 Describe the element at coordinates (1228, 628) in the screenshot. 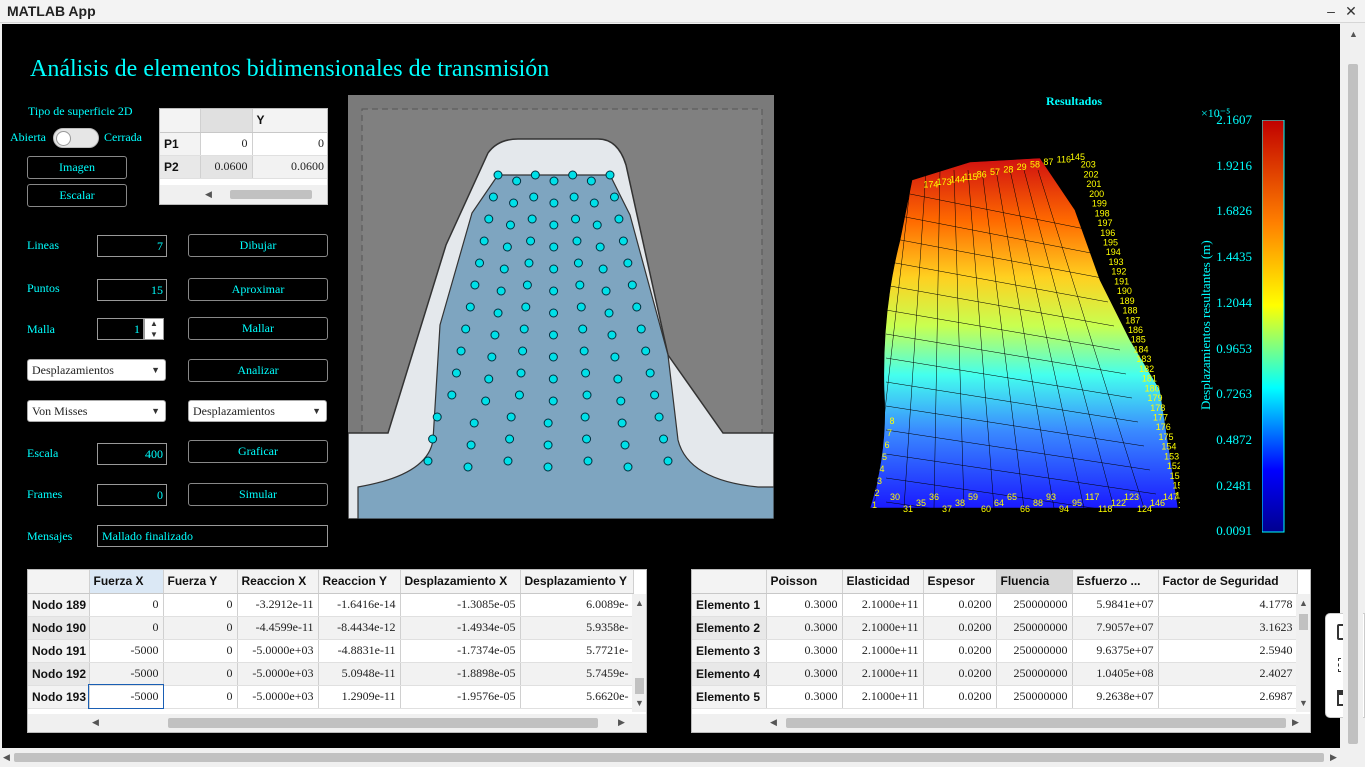

I see `elements-cell: 3.1623` at that location.